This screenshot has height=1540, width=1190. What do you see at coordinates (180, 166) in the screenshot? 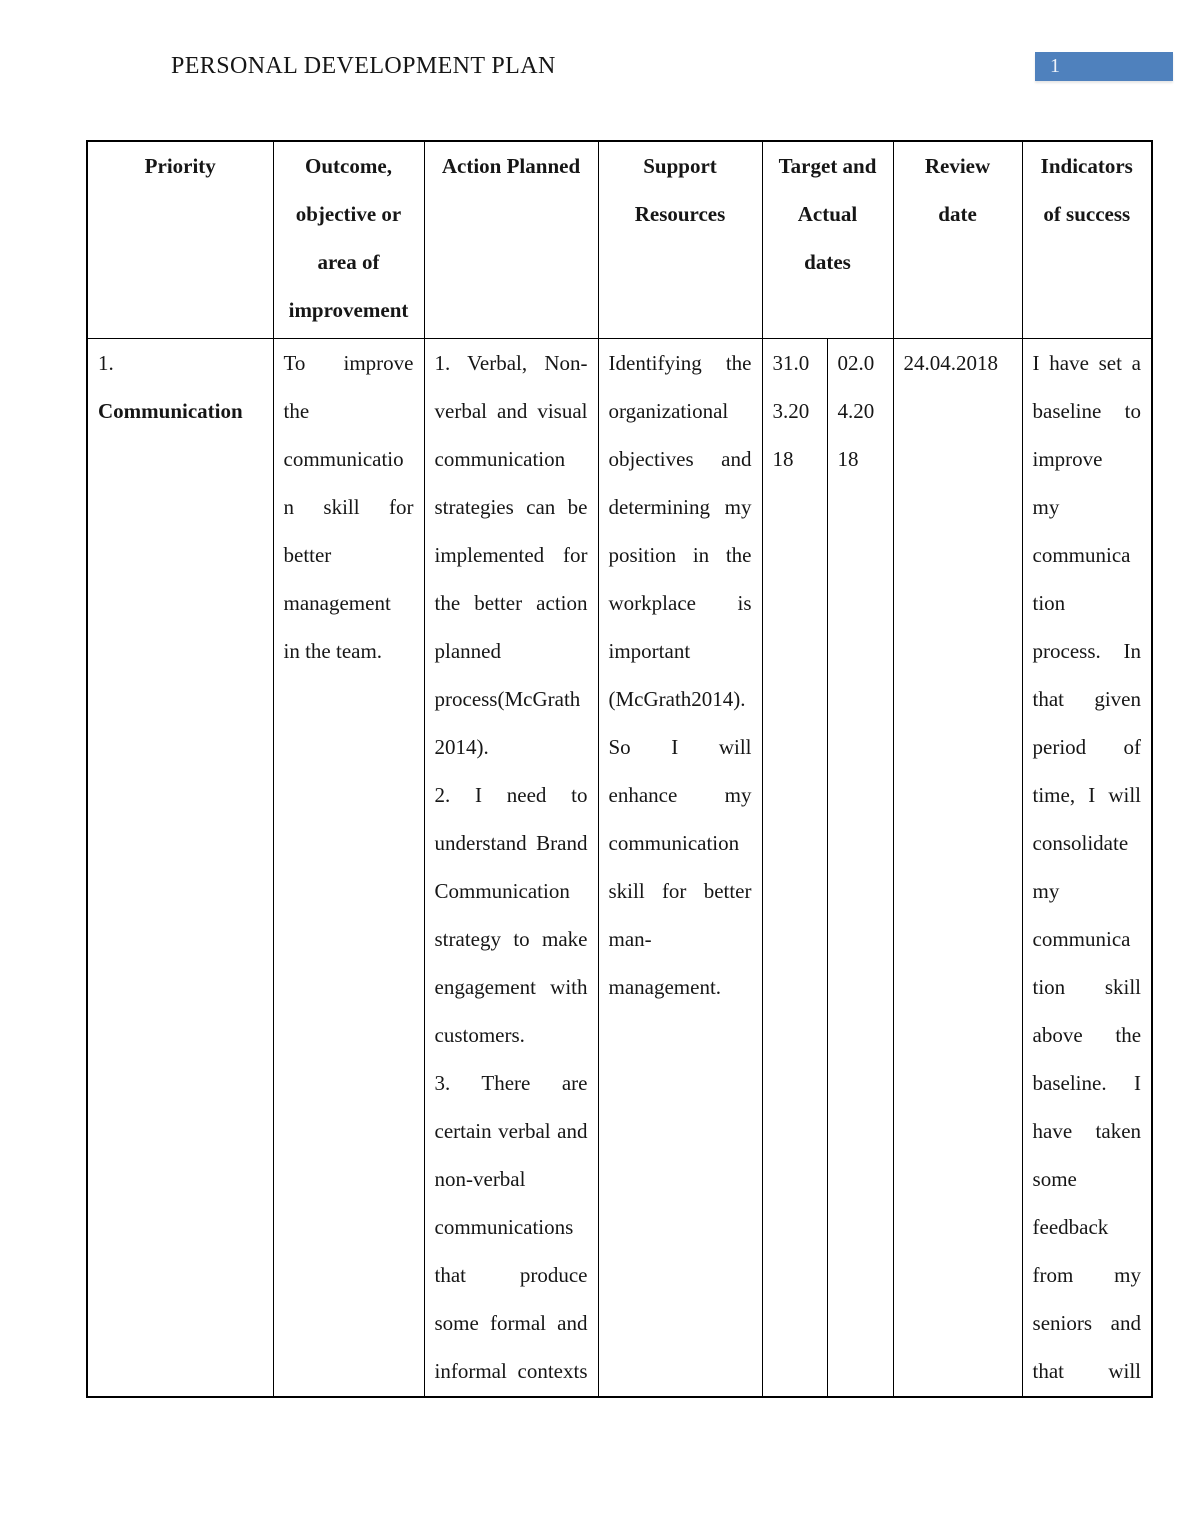
I see `header-label-priority: Priority` at bounding box center [180, 166].